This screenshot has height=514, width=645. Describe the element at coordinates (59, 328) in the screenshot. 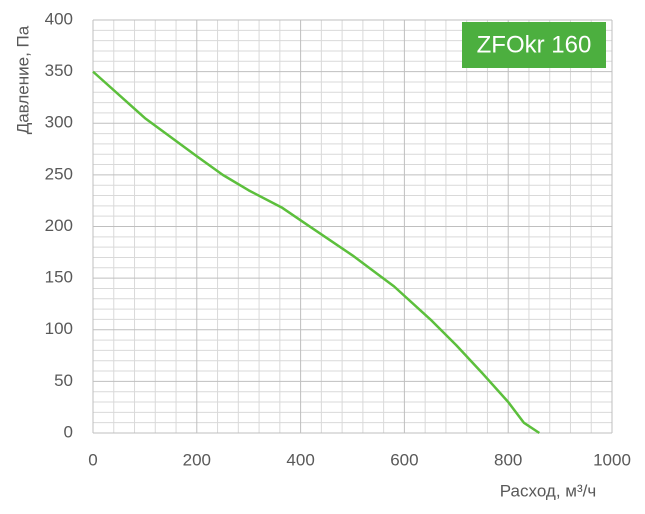

I see `y-tick-label: 100` at that location.